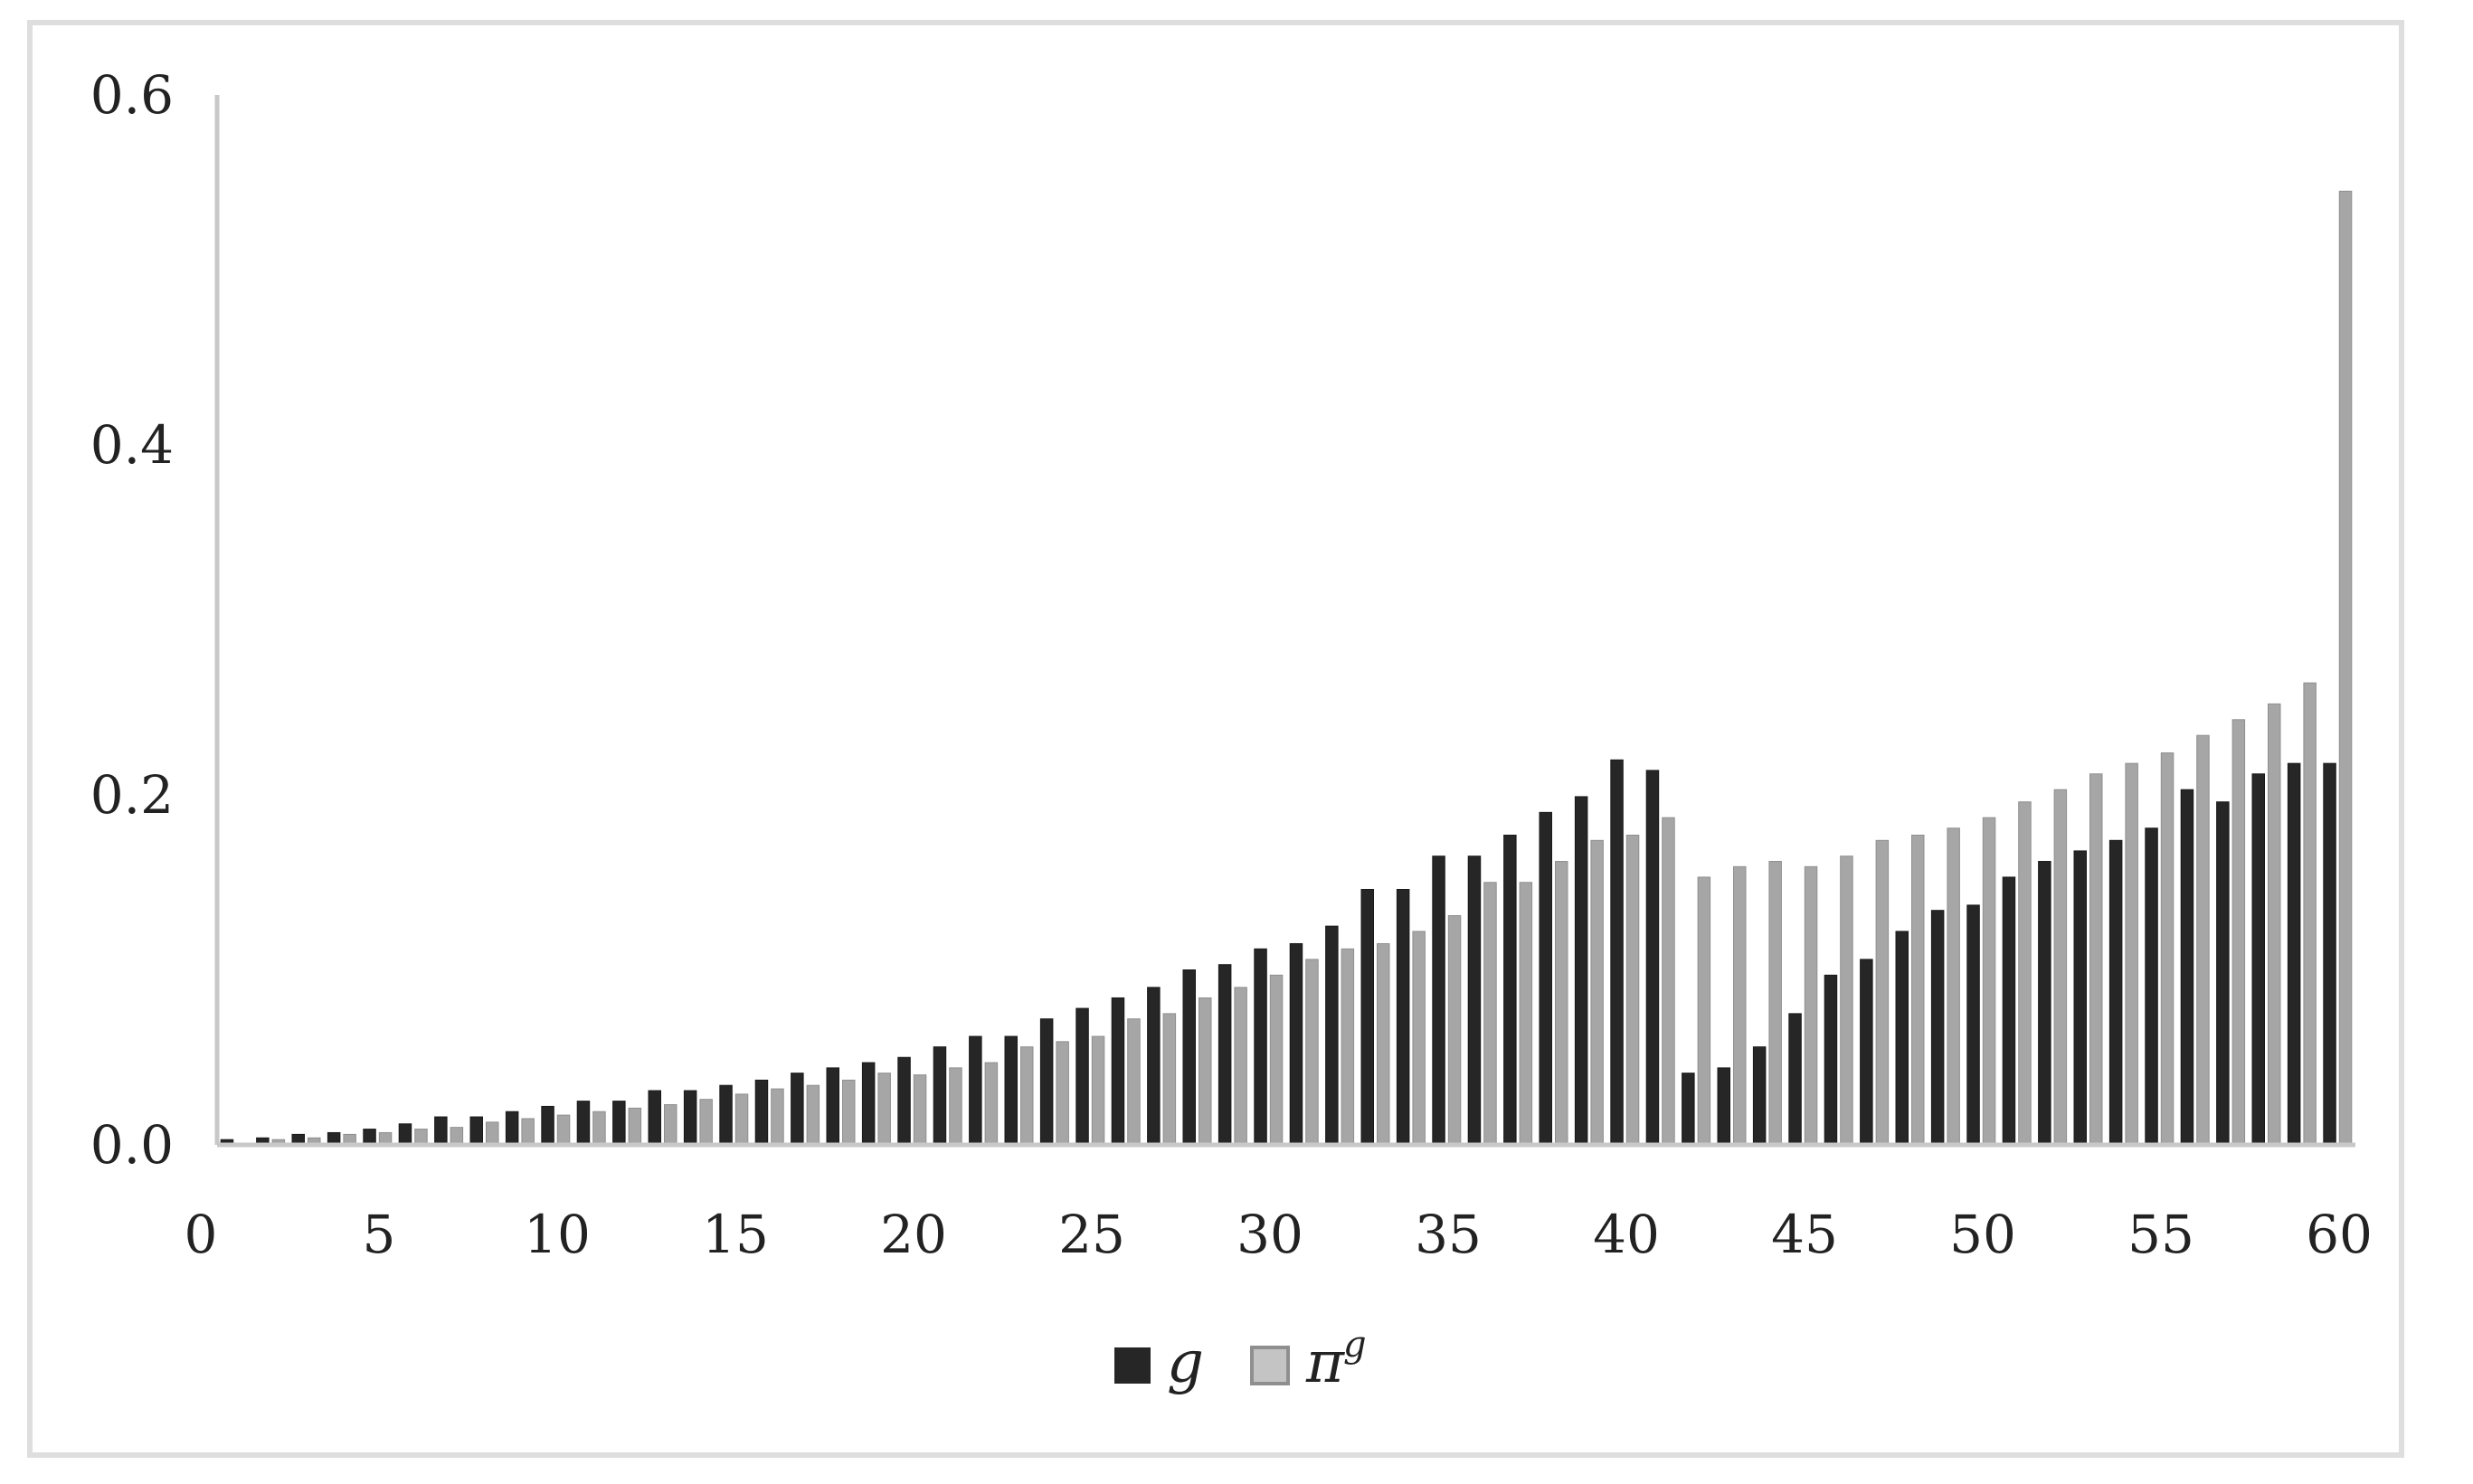 Image resolution: width=2473 pixels, height=1484 pixels. What do you see at coordinates (132, 620) in the screenshot?
I see `y-tick-labels: 0.0 0.2 0.4 0.6` at bounding box center [132, 620].